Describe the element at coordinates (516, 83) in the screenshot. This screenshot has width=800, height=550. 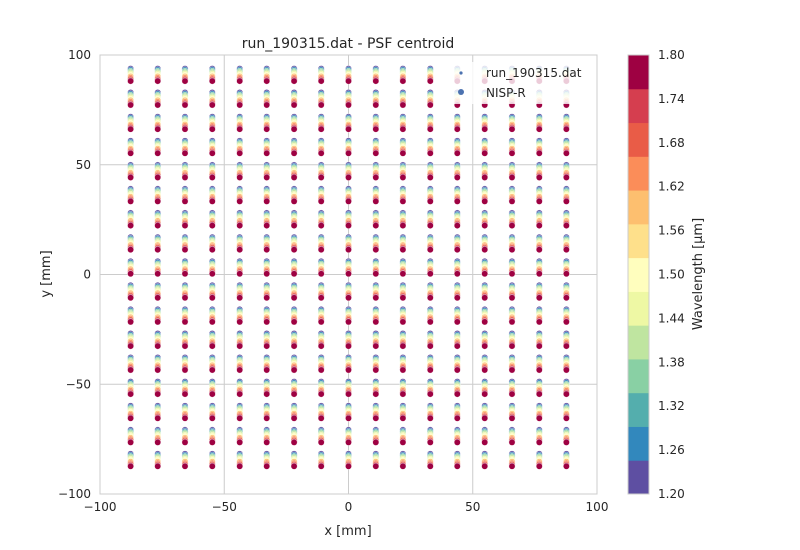
I see `legend: run_190315.dat NISP-R` at that location.